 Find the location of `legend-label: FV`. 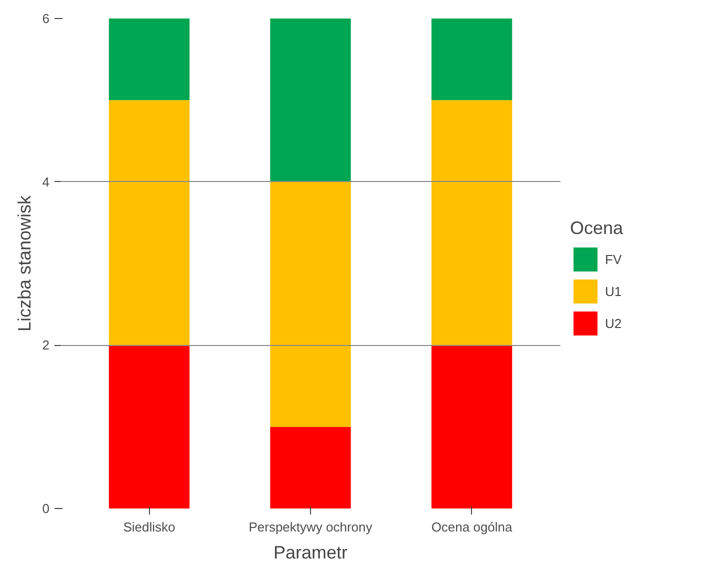

legend-label: FV is located at coordinates (614, 259).